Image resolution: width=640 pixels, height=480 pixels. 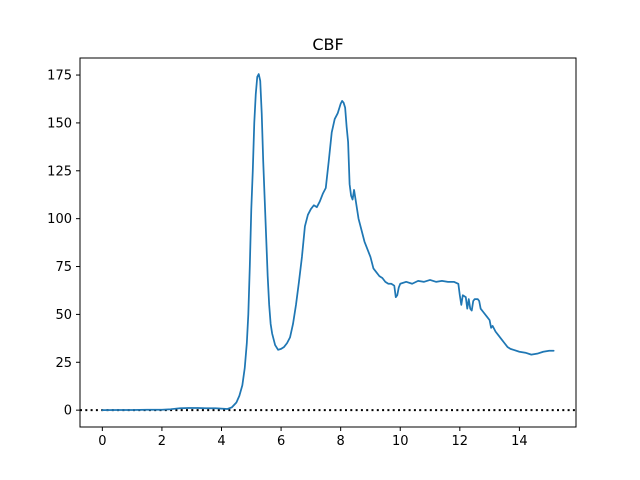 What do you see at coordinates (63, 267) in the screenshot?
I see `y-tick-label: 75` at bounding box center [63, 267].